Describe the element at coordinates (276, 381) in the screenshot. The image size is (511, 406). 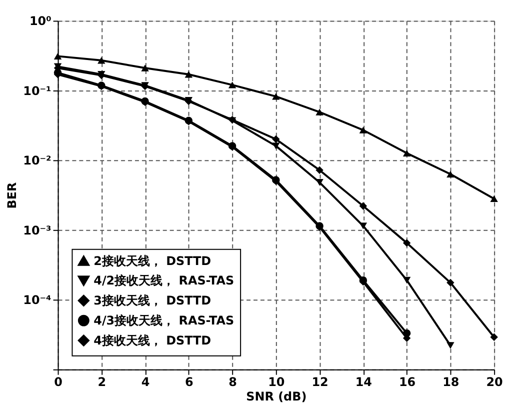
I see `x-tick-label: 10` at that location.